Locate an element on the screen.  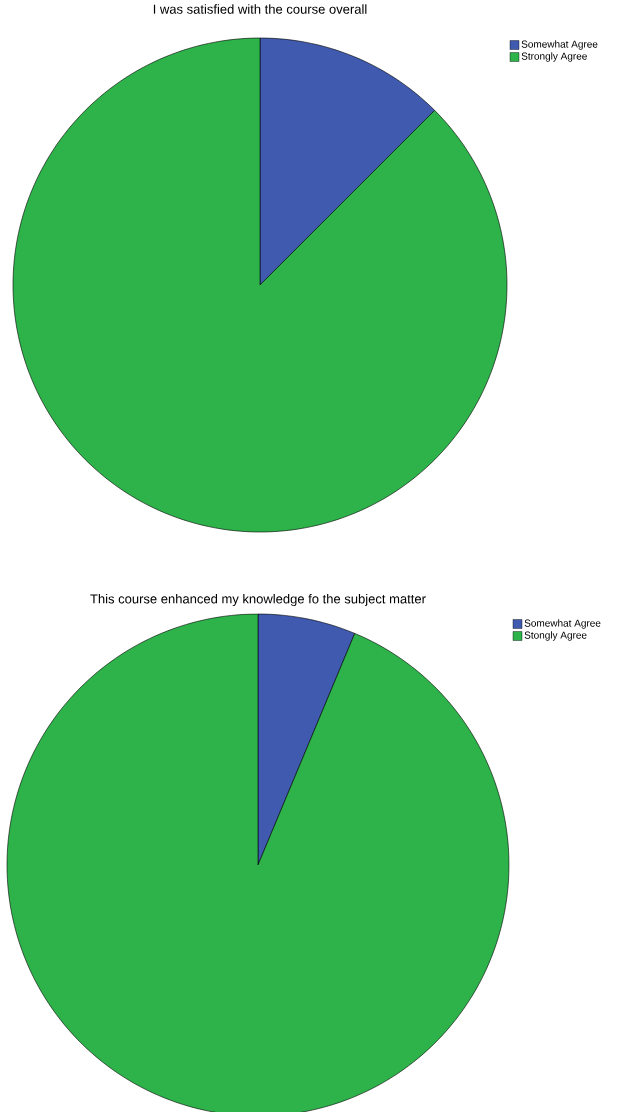
legend-label: Stongly Agree is located at coordinates (555, 636).